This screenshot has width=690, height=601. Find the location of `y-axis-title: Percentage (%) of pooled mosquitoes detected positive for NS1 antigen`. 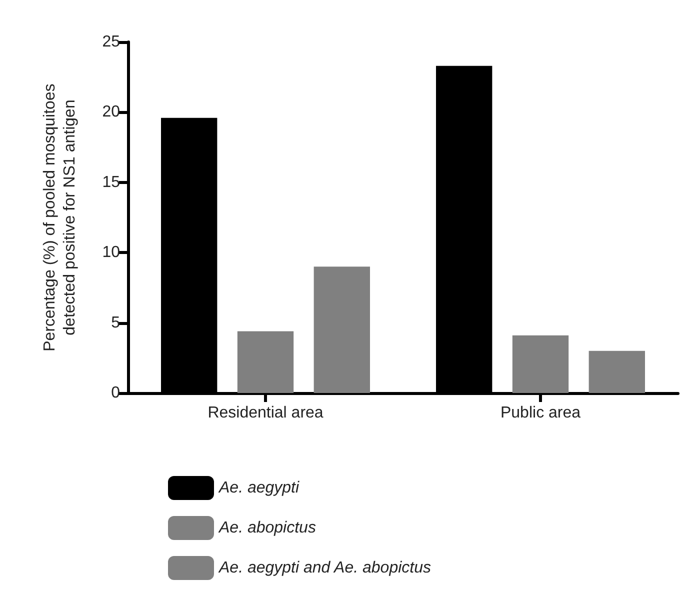

y-axis-title: Percentage (%) of pooled mosquitoes detected positive for NS1 antigen is located at coordinates (60, 218).